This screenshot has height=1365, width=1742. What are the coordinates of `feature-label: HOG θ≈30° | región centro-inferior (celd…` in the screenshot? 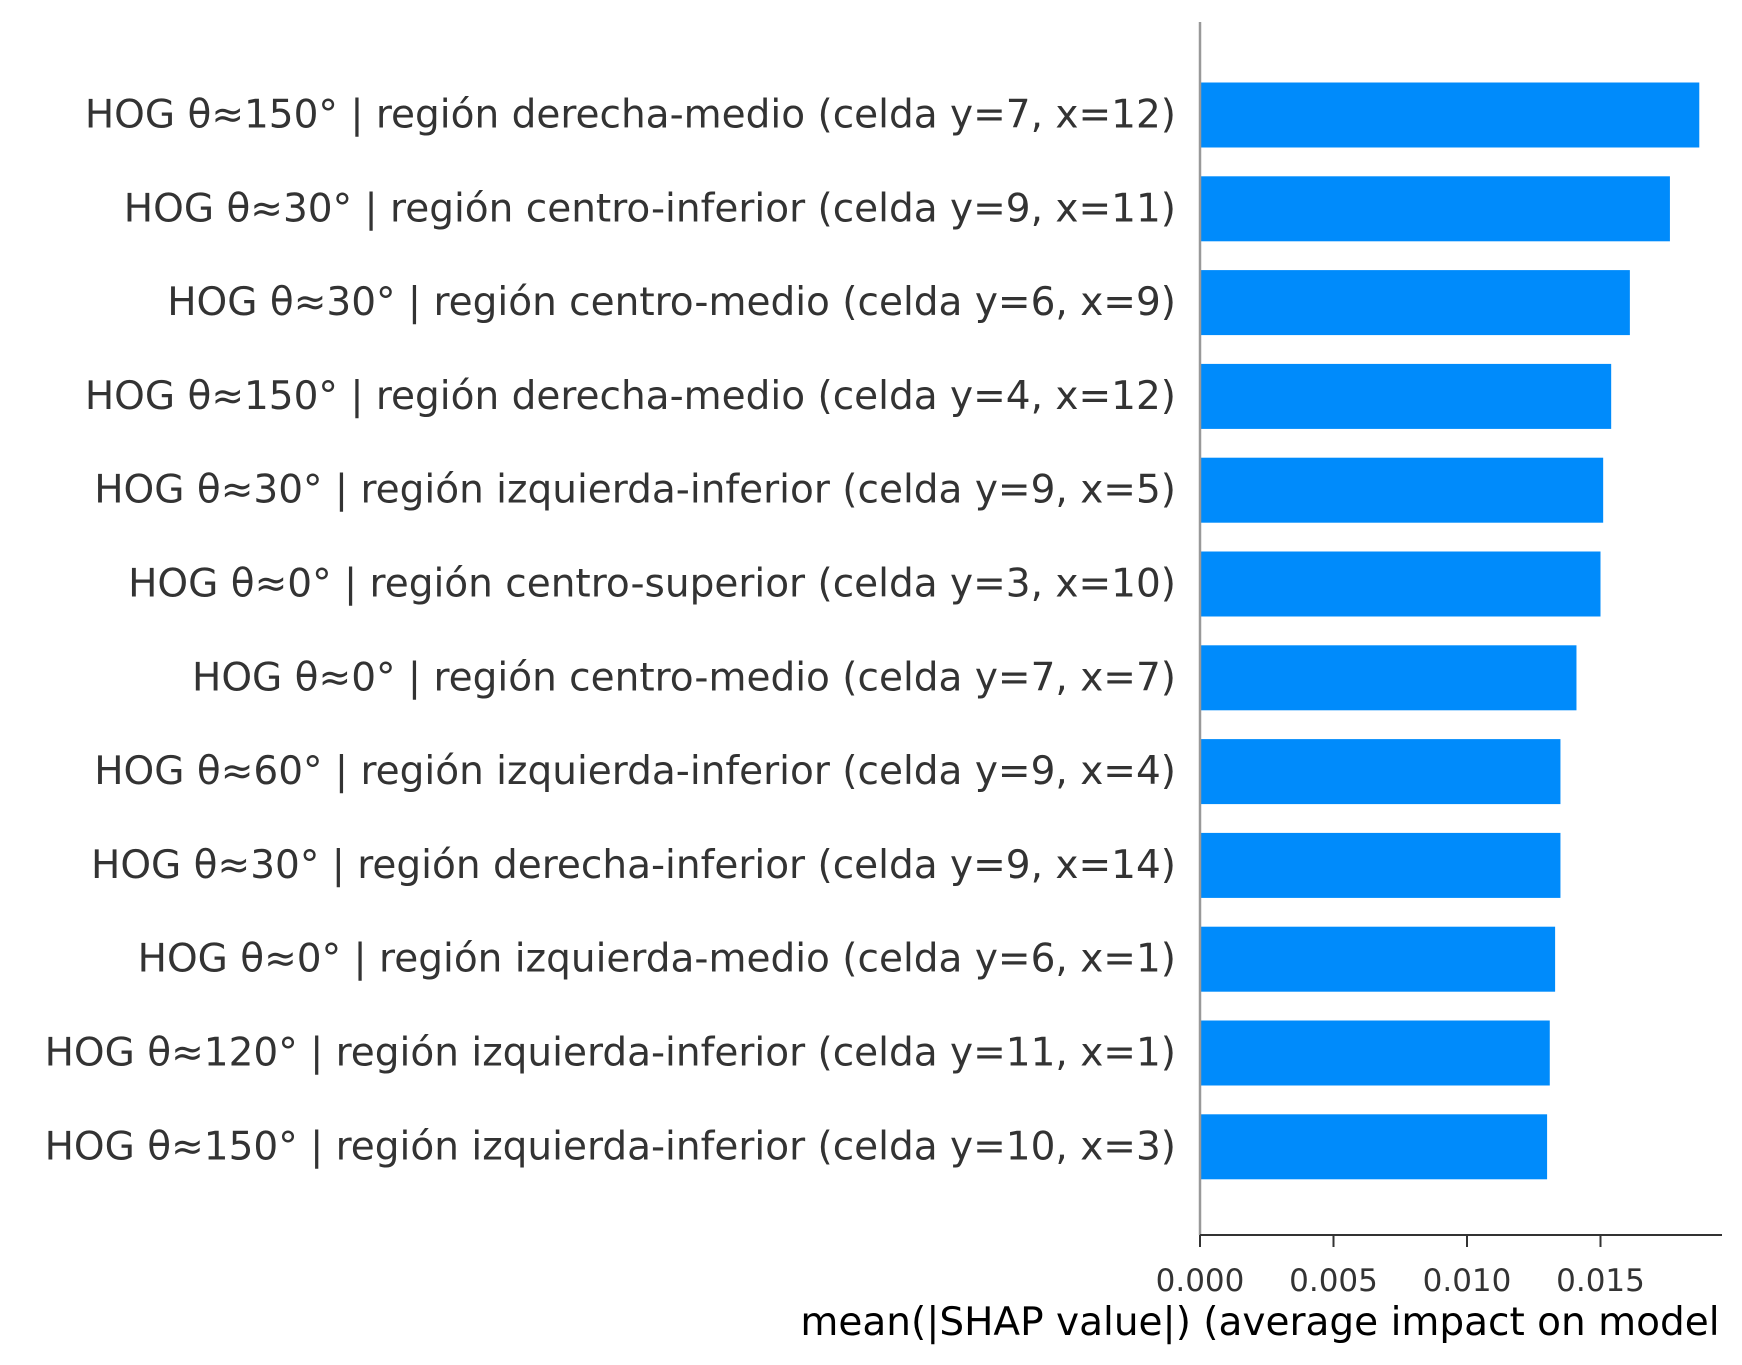 It's located at (650, 208).